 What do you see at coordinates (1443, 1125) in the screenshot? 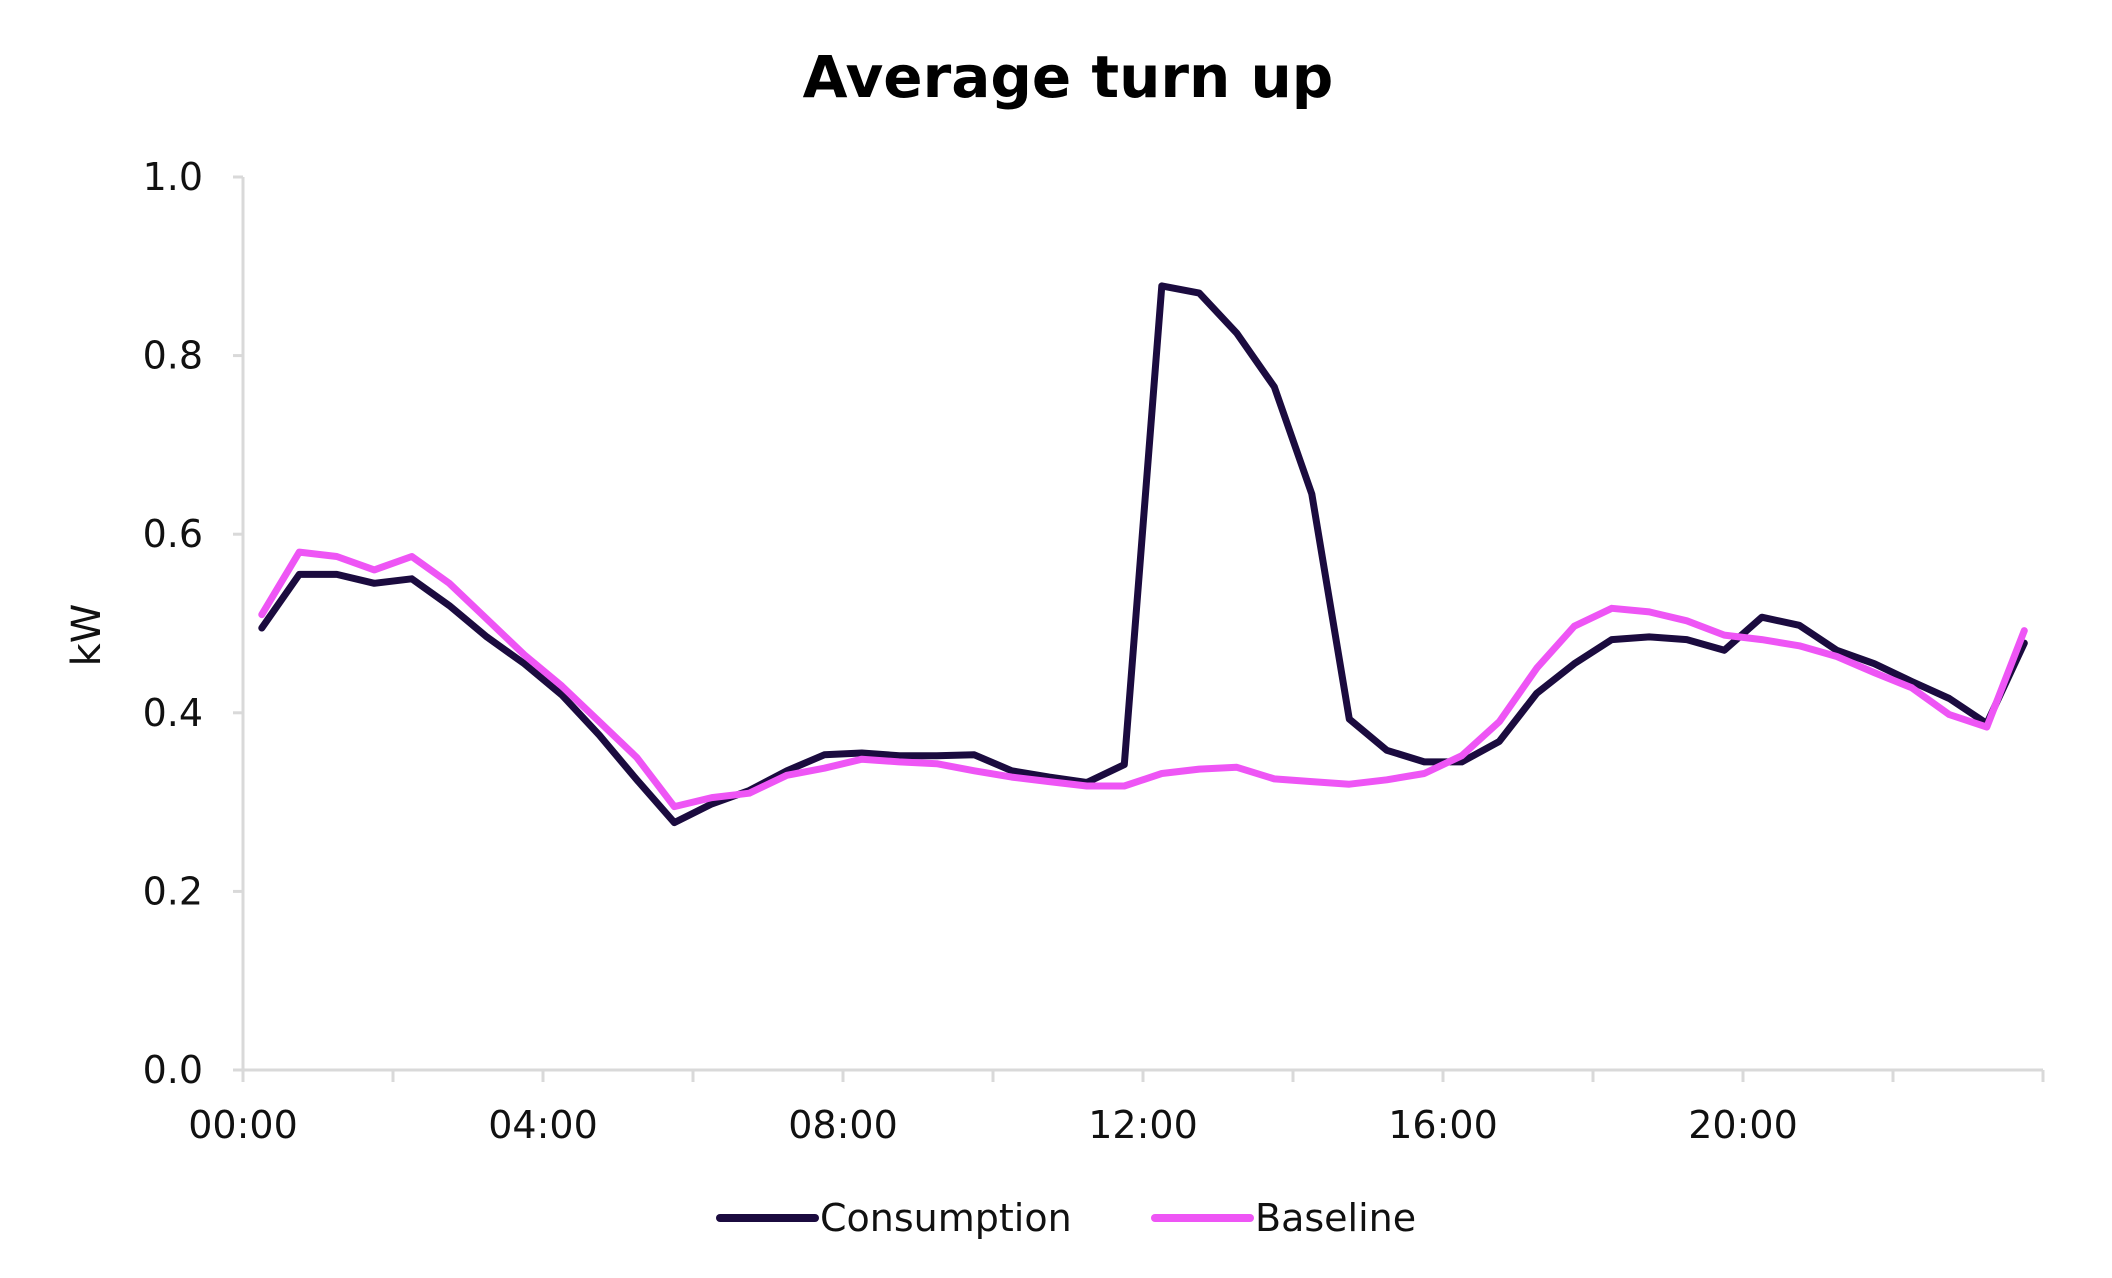
I see `x-tick-label: 16:00` at bounding box center [1443, 1125].